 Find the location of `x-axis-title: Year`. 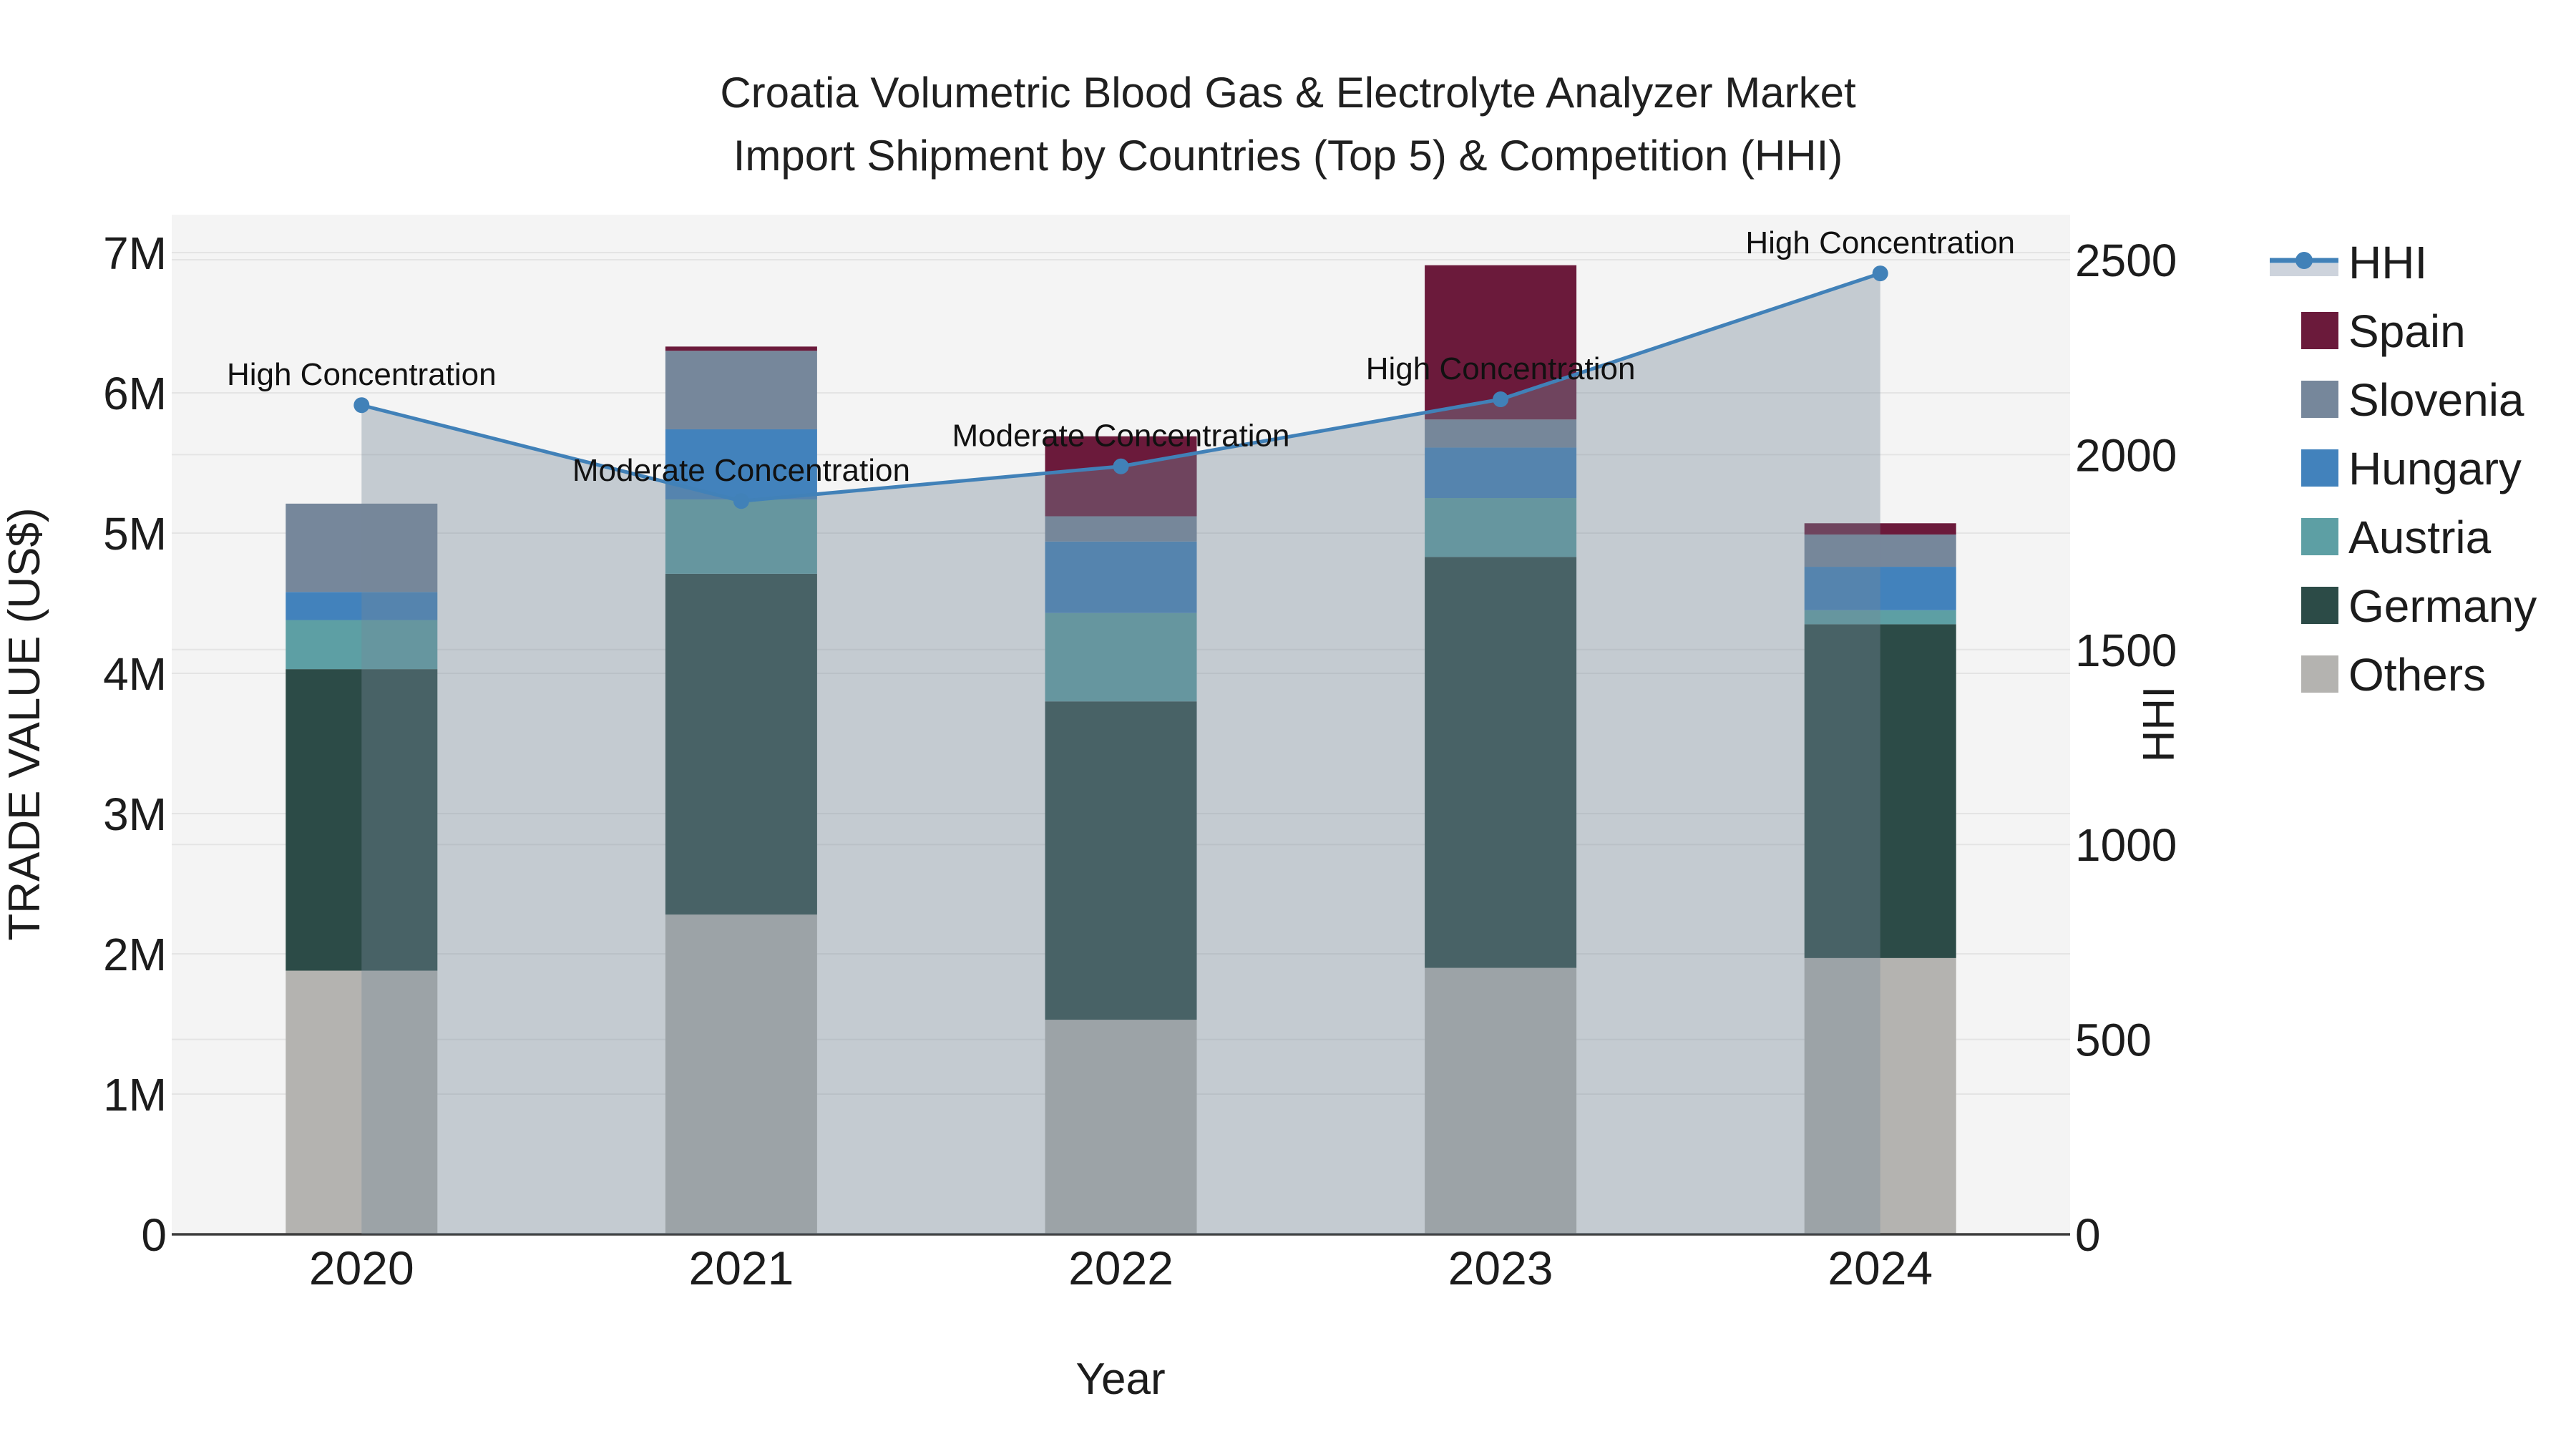

x-axis-title: Year is located at coordinates (1120, 1379).